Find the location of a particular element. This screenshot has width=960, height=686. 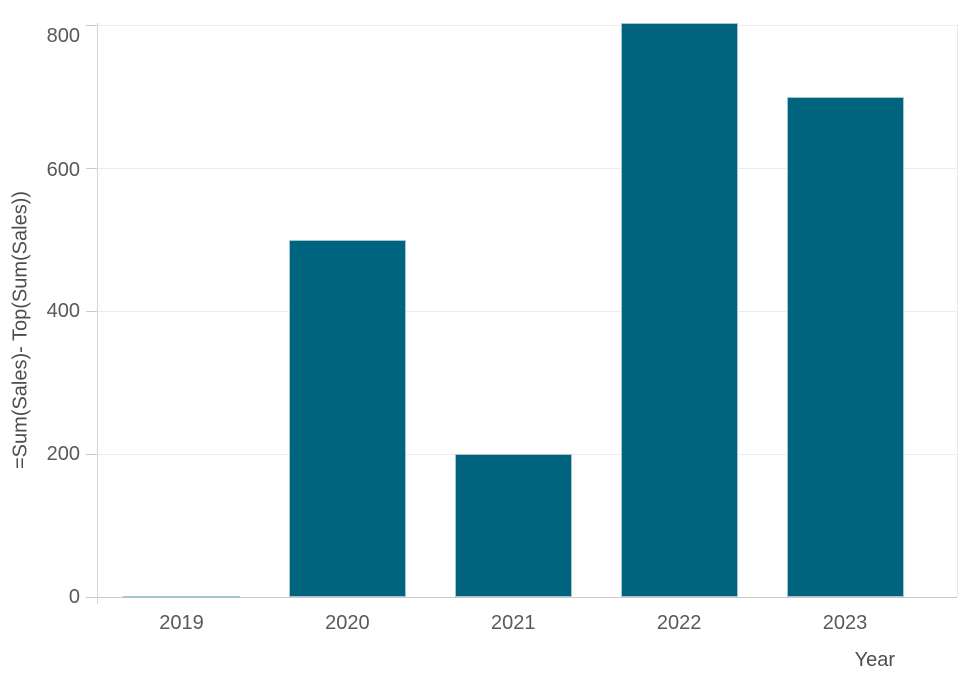

bar-2023 is located at coordinates (845, 346).